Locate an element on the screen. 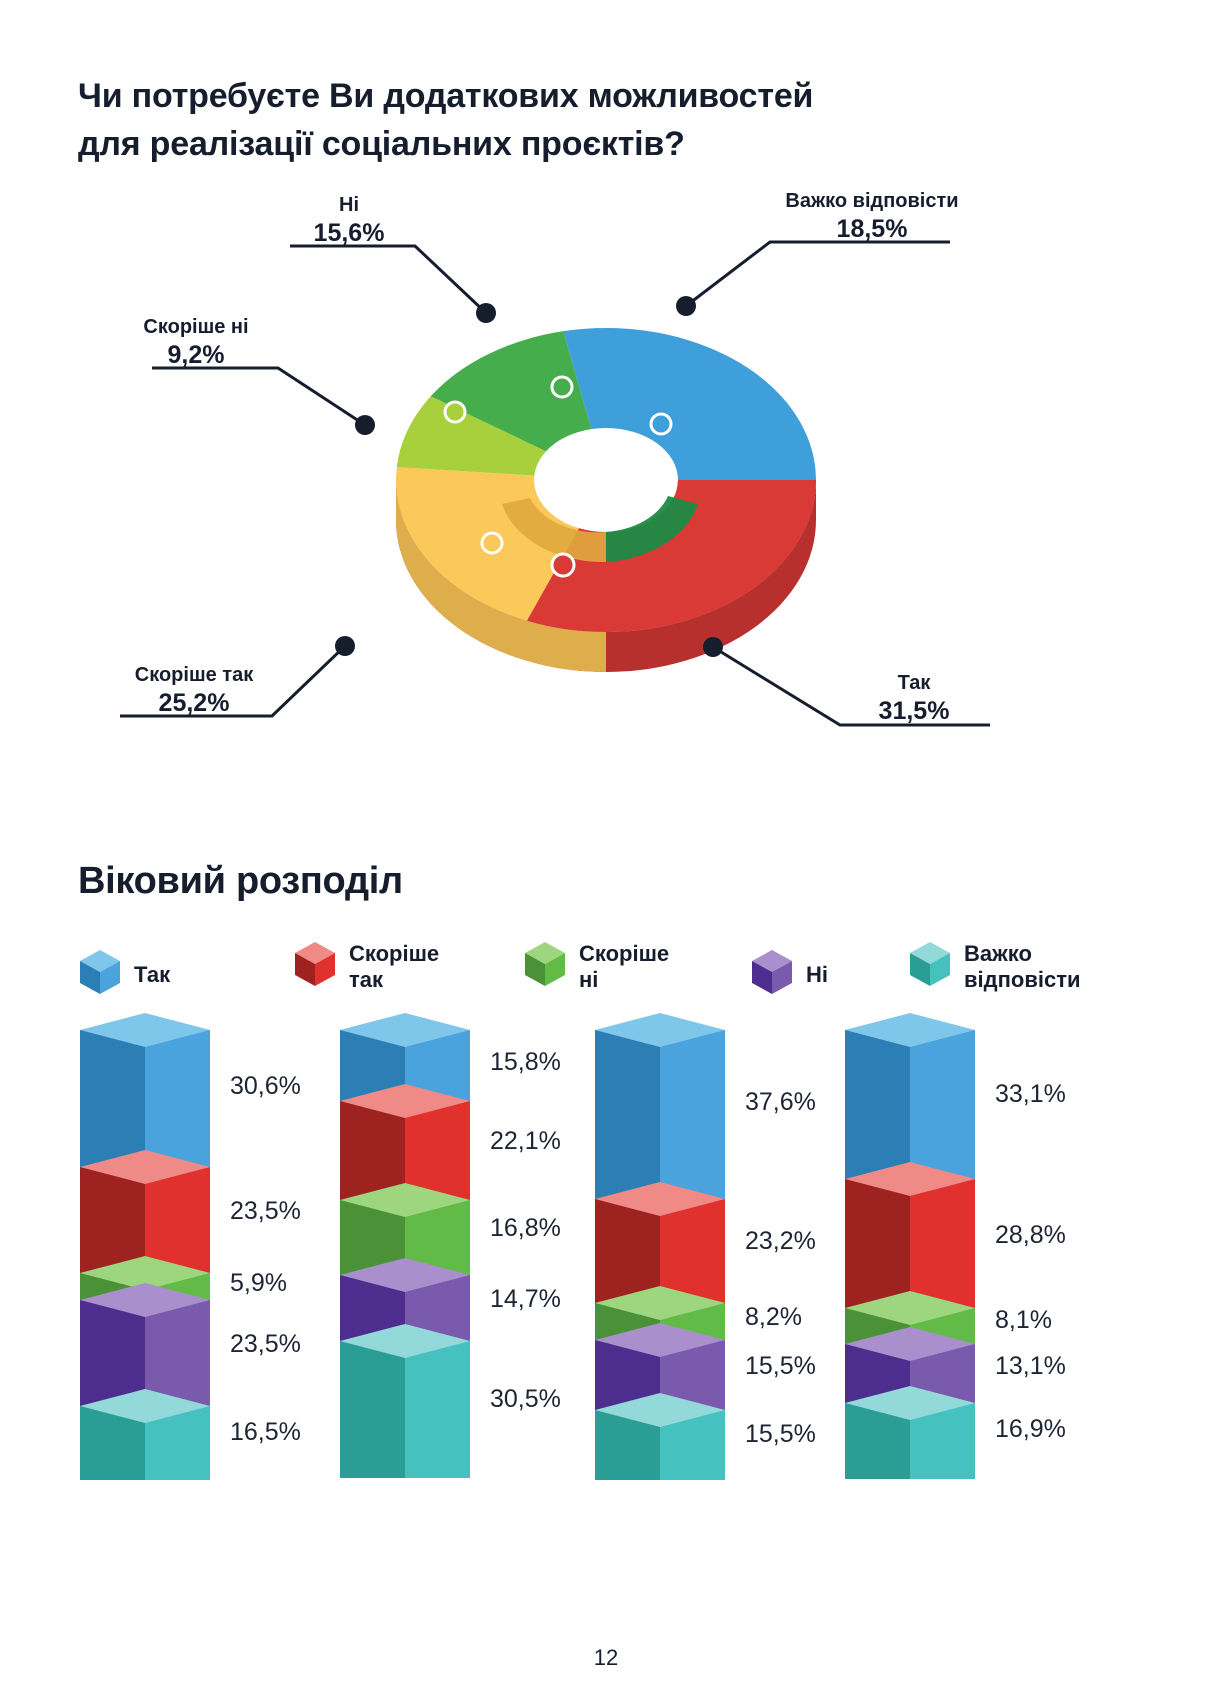 The height and width of the screenshot is (1706, 1212). bar-value: 37,6% is located at coordinates (780, 1102).